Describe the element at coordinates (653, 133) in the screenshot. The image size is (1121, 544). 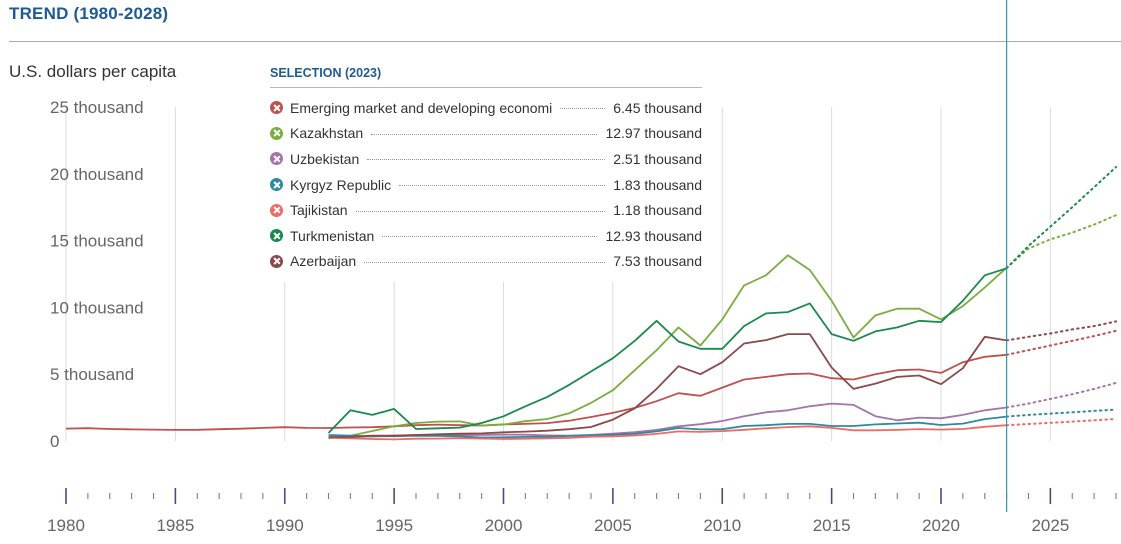
I see `legend-item-value: 12.97 thousand` at that location.